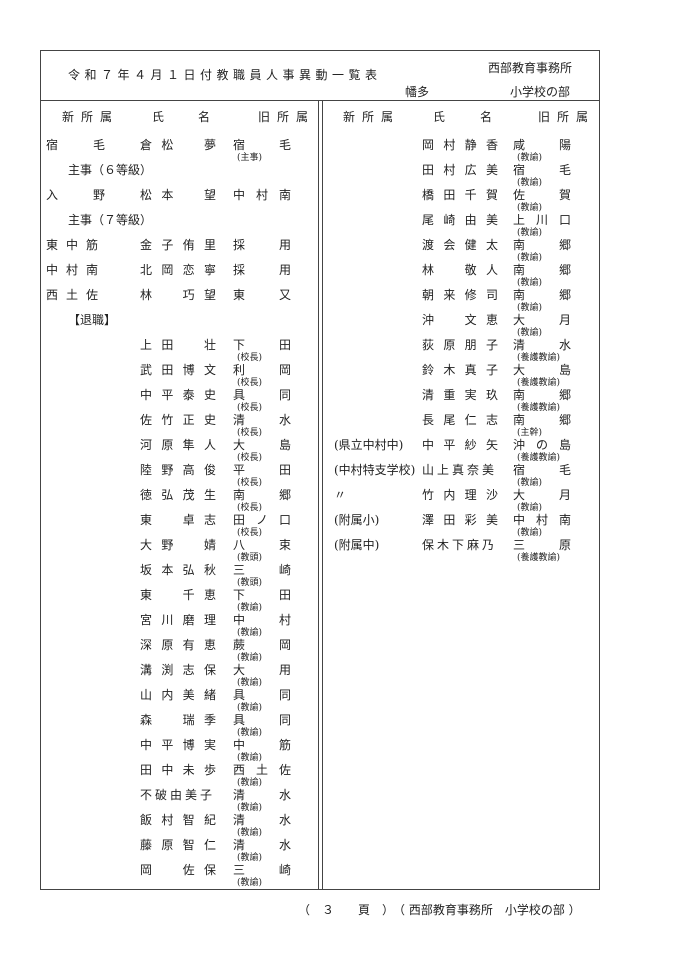 This screenshot has height=961, width=680. Describe the element at coordinates (93, 145) in the screenshot. I see `new-assignment: 宿毛` at that location.